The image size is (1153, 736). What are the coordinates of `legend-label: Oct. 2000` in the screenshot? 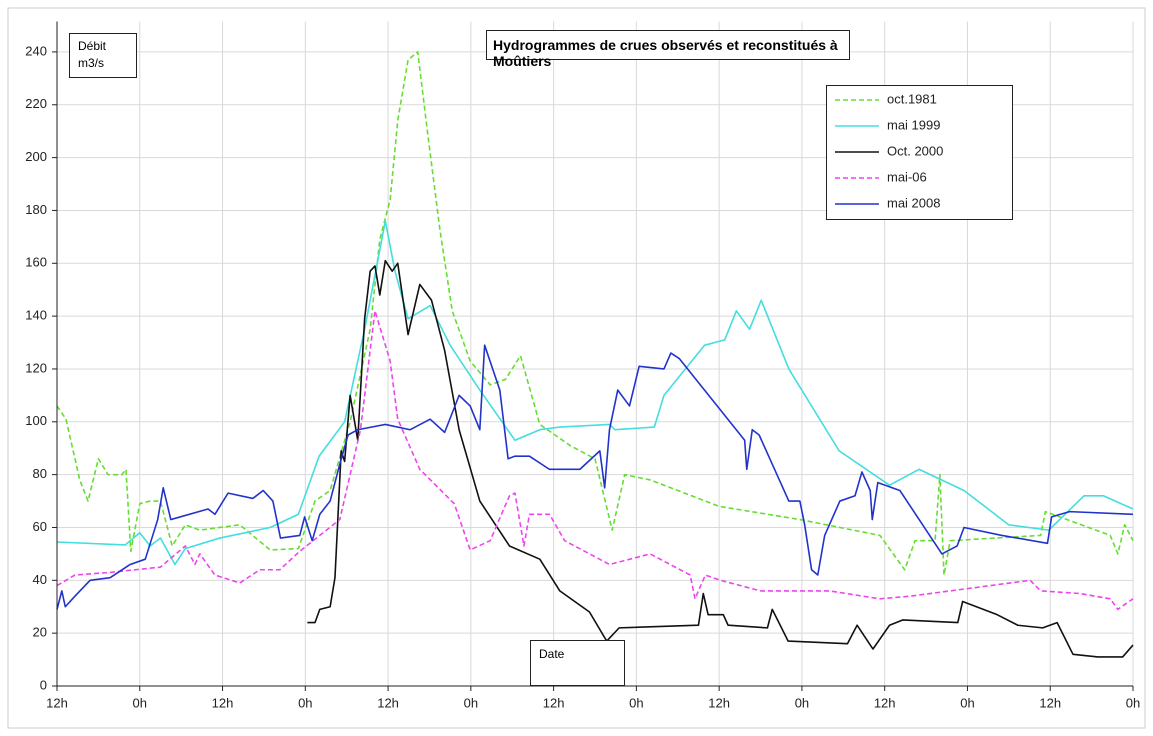 It's located at (915, 150).